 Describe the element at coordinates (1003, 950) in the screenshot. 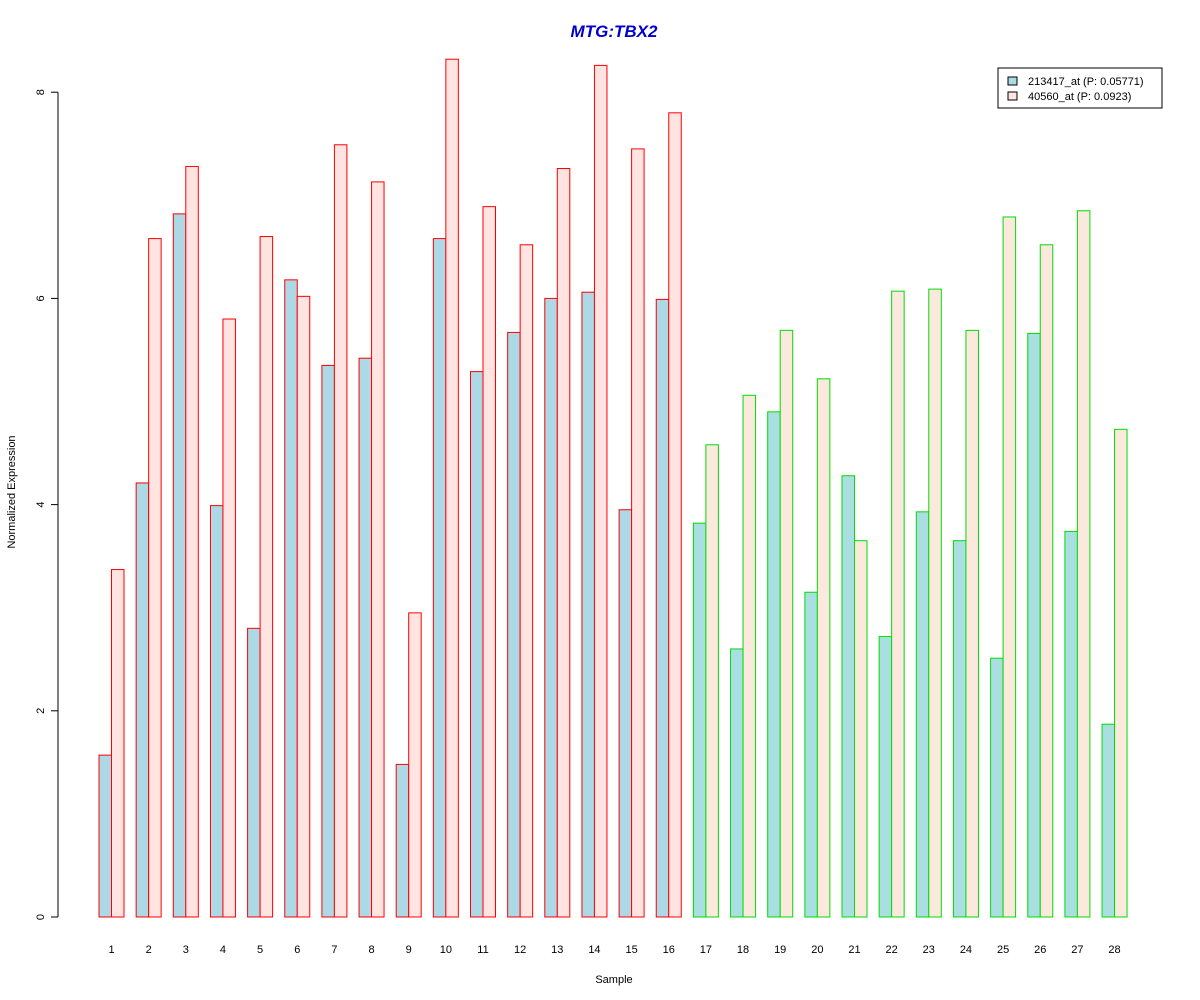

I see `x-tick-label: 25` at that location.